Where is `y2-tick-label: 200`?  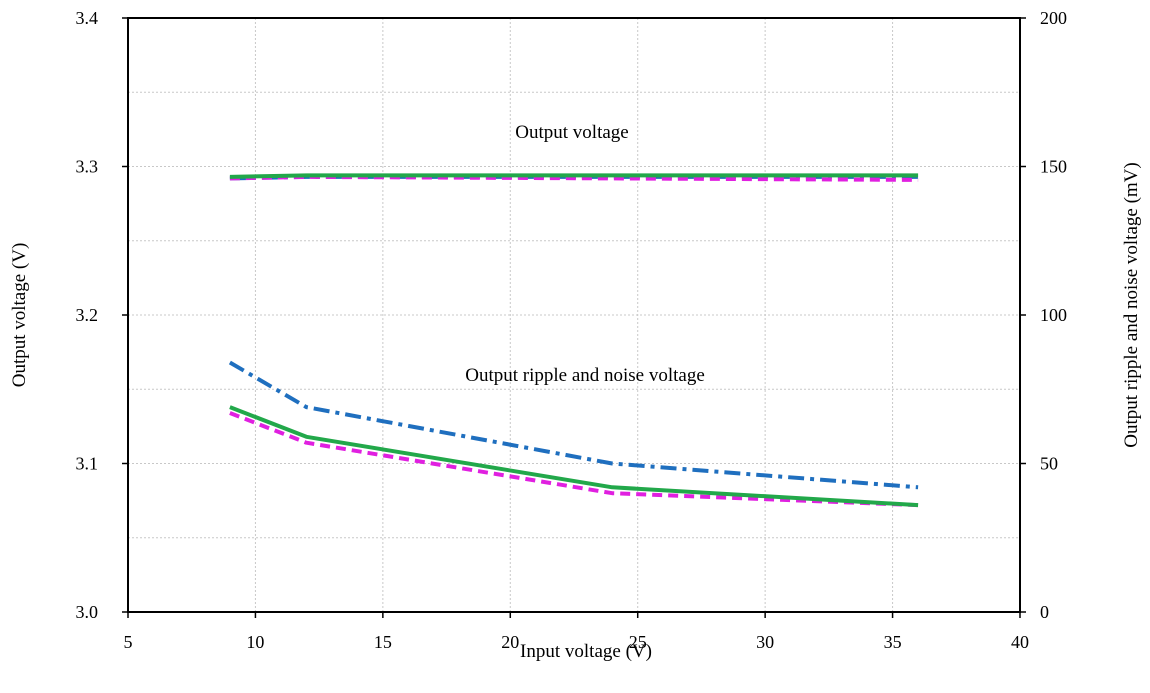 y2-tick-label: 200 is located at coordinates (1053, 18).